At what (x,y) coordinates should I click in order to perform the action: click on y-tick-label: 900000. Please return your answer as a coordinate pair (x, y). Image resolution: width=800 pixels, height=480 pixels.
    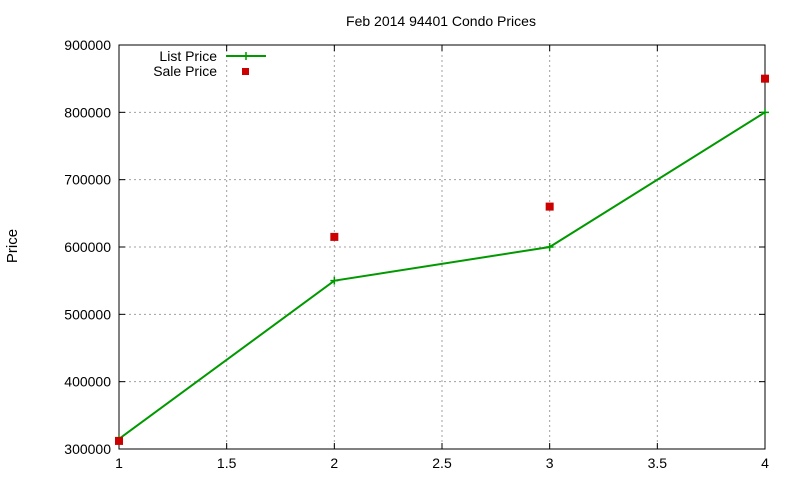
    Looking at the image, I should click on (87, 45).